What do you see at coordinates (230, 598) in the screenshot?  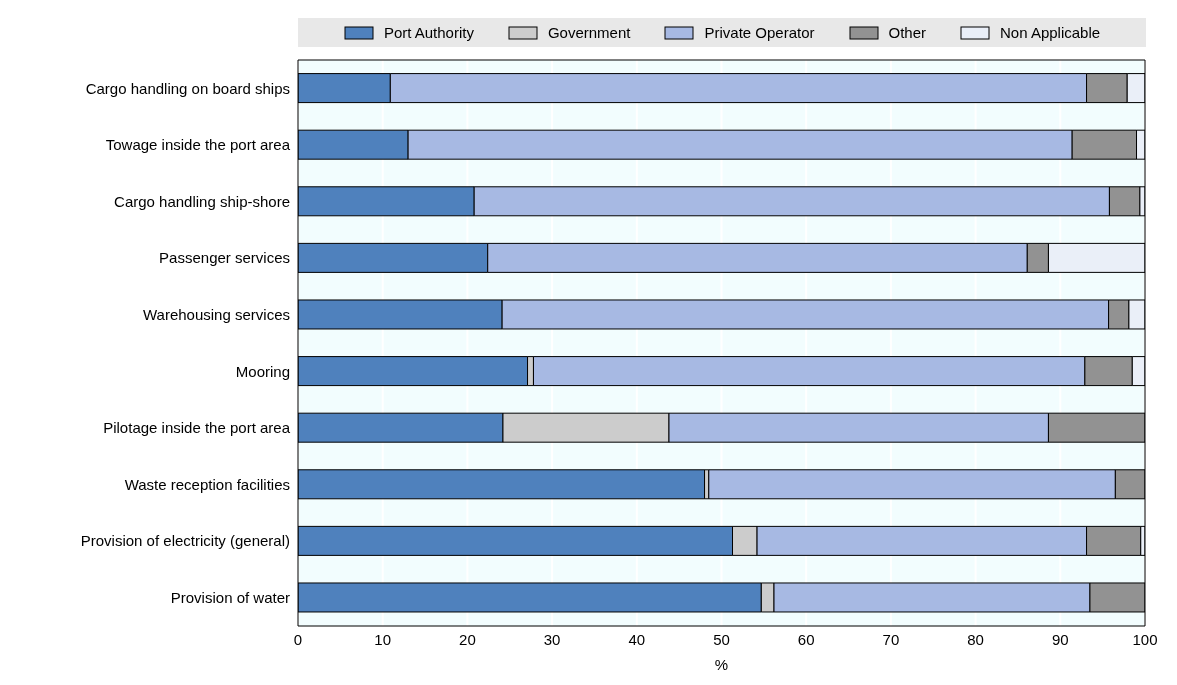 I see `y-tick-label: Provision of water` at bounding box center [230, 598].